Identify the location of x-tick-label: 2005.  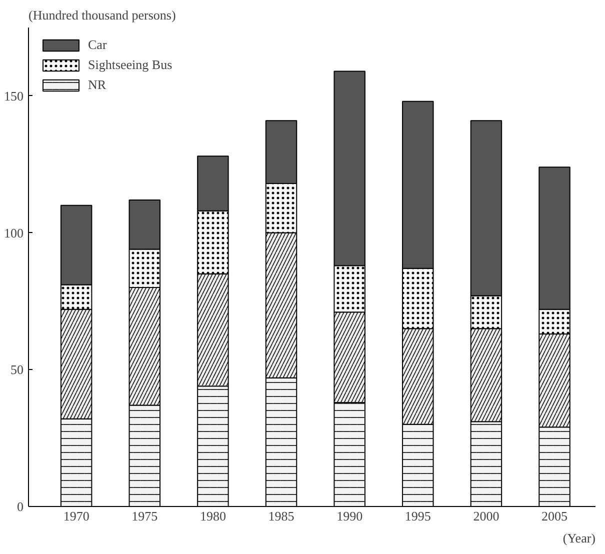
(555, 516).